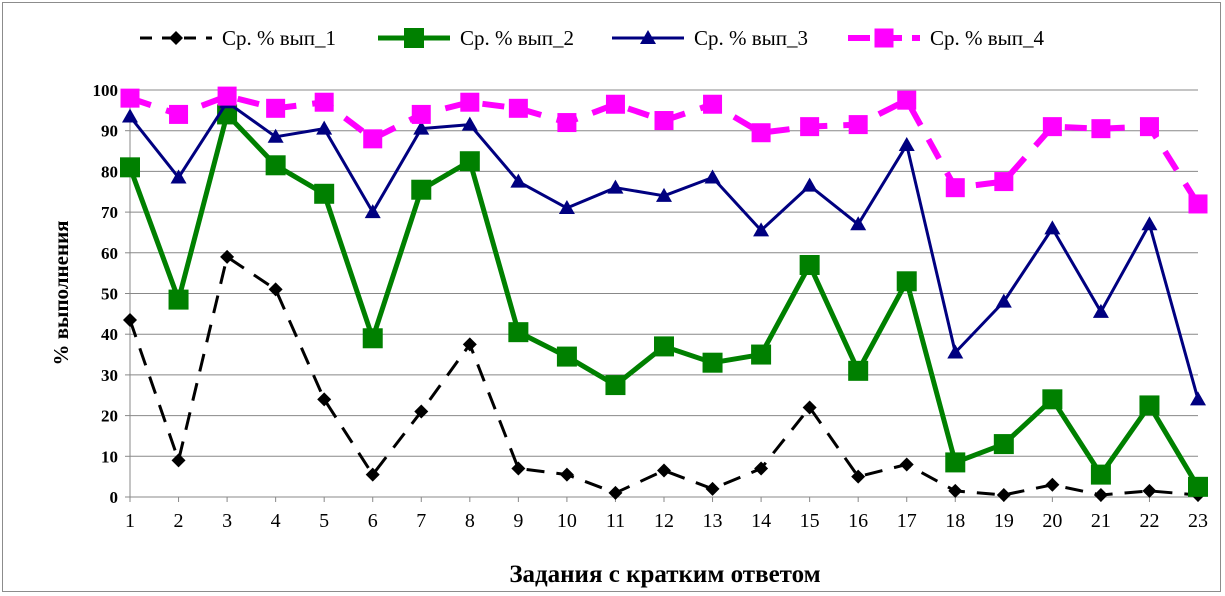  I want to click on y-tick-label: 70, so click(109, 212).